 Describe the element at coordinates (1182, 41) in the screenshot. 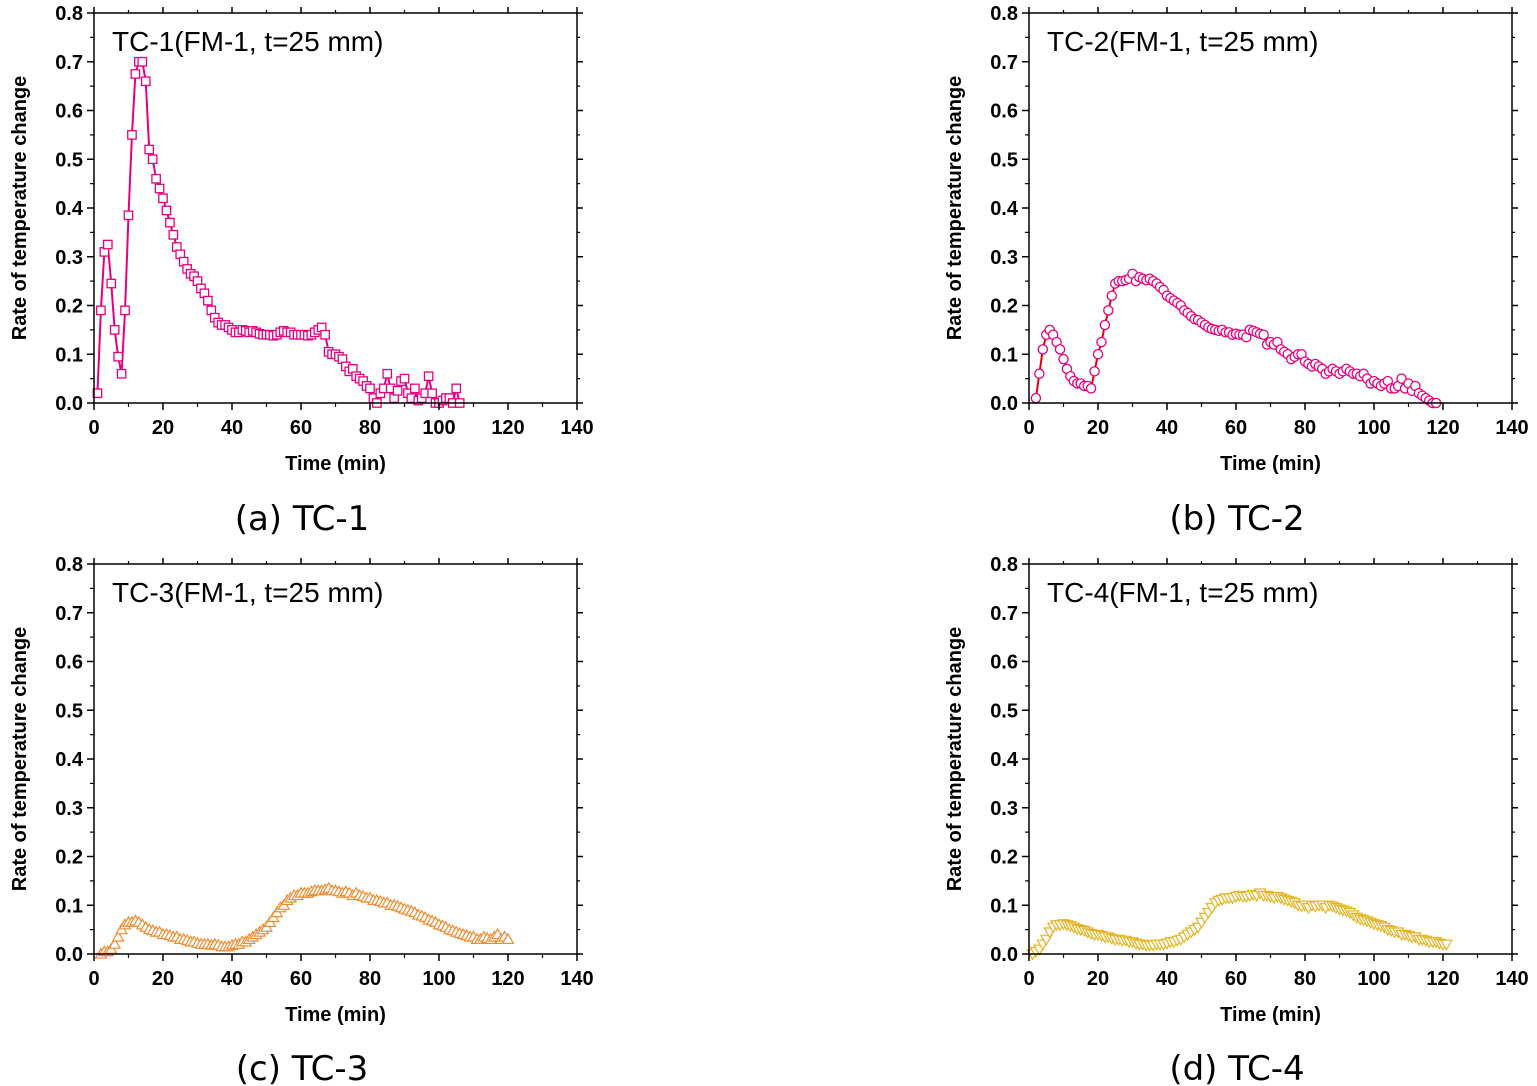

I see `chart-title: TC-2(FM-1, t=25 mm)` at that location.